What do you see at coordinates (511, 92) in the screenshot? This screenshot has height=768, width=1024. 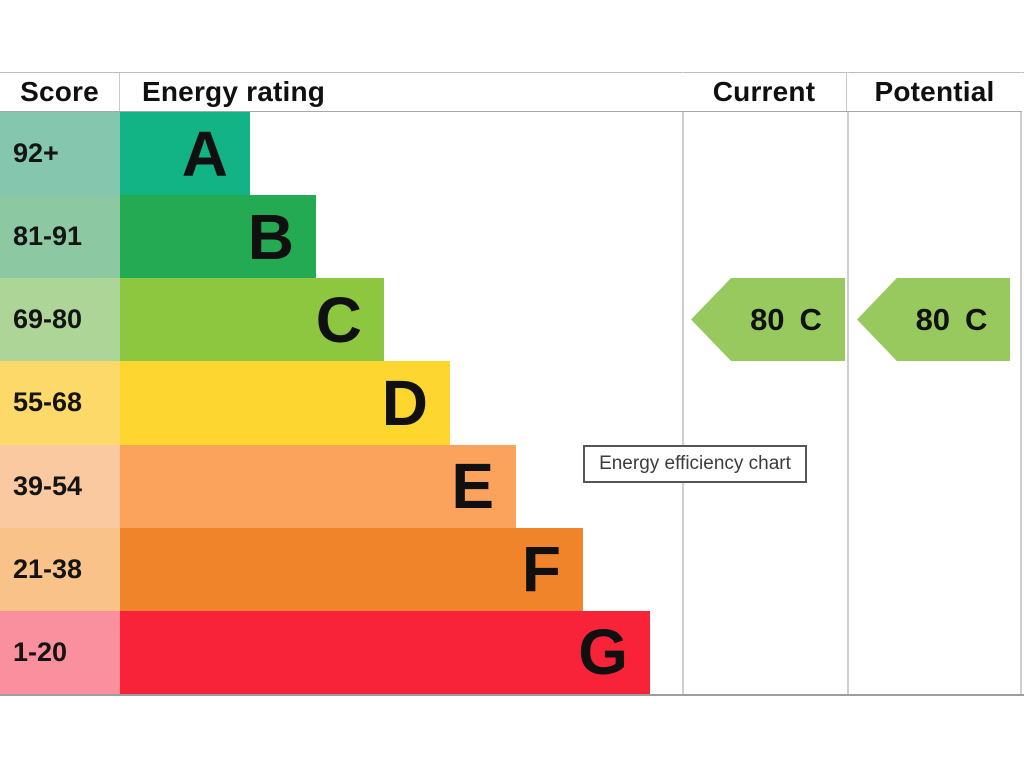 I see `table-header: Score Energy rating Current Potential` at bounding box center [511, 92].